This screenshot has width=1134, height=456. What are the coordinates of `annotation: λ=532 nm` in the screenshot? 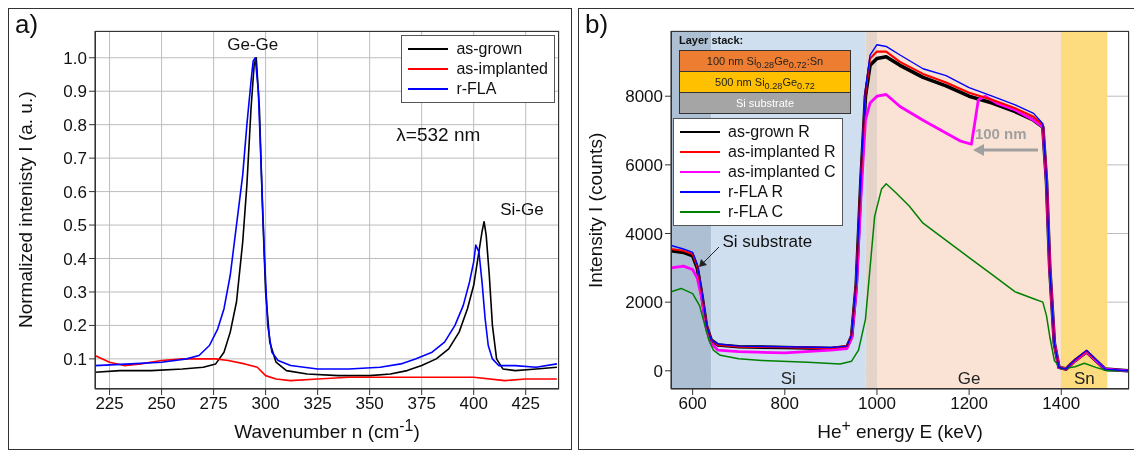 It's located at (438, 134).